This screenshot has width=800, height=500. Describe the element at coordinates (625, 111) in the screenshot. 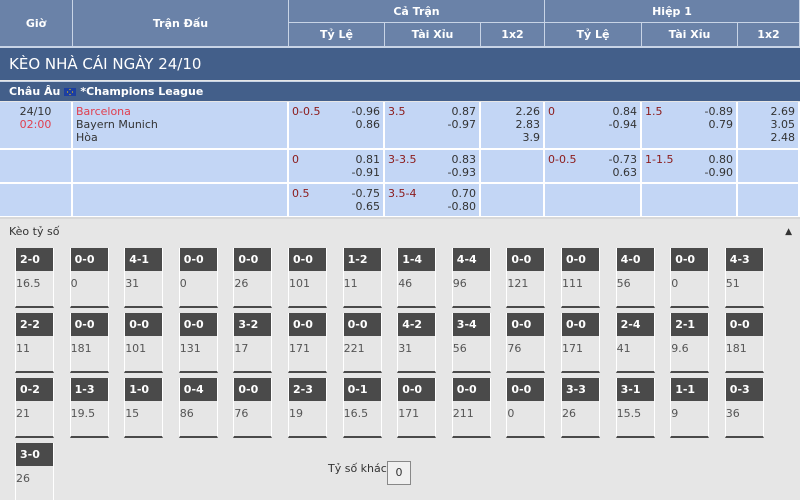

I see `odds-value: 0.84` at that location.